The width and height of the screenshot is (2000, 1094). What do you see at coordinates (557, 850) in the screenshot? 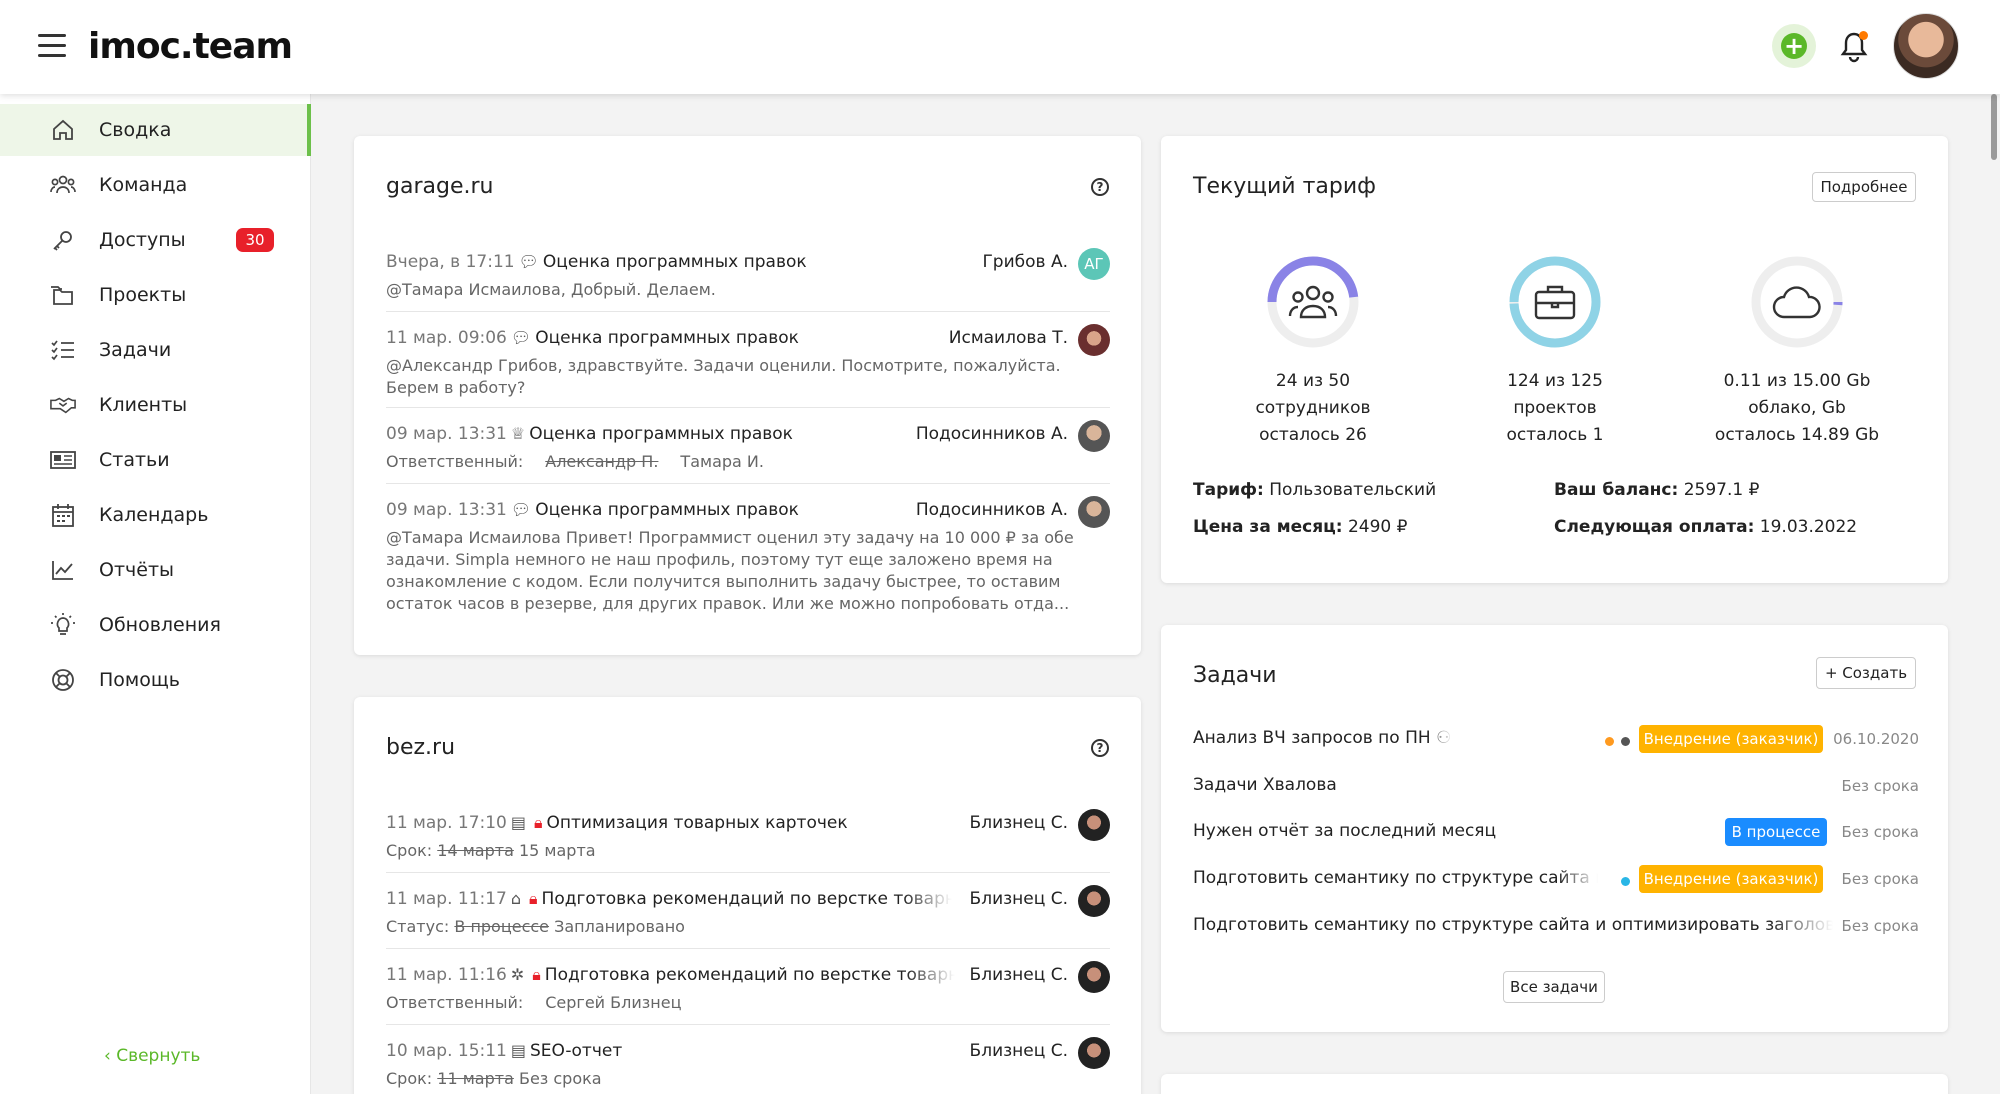
I see `new-value: 15 марта` at bounding box center [557, 850].